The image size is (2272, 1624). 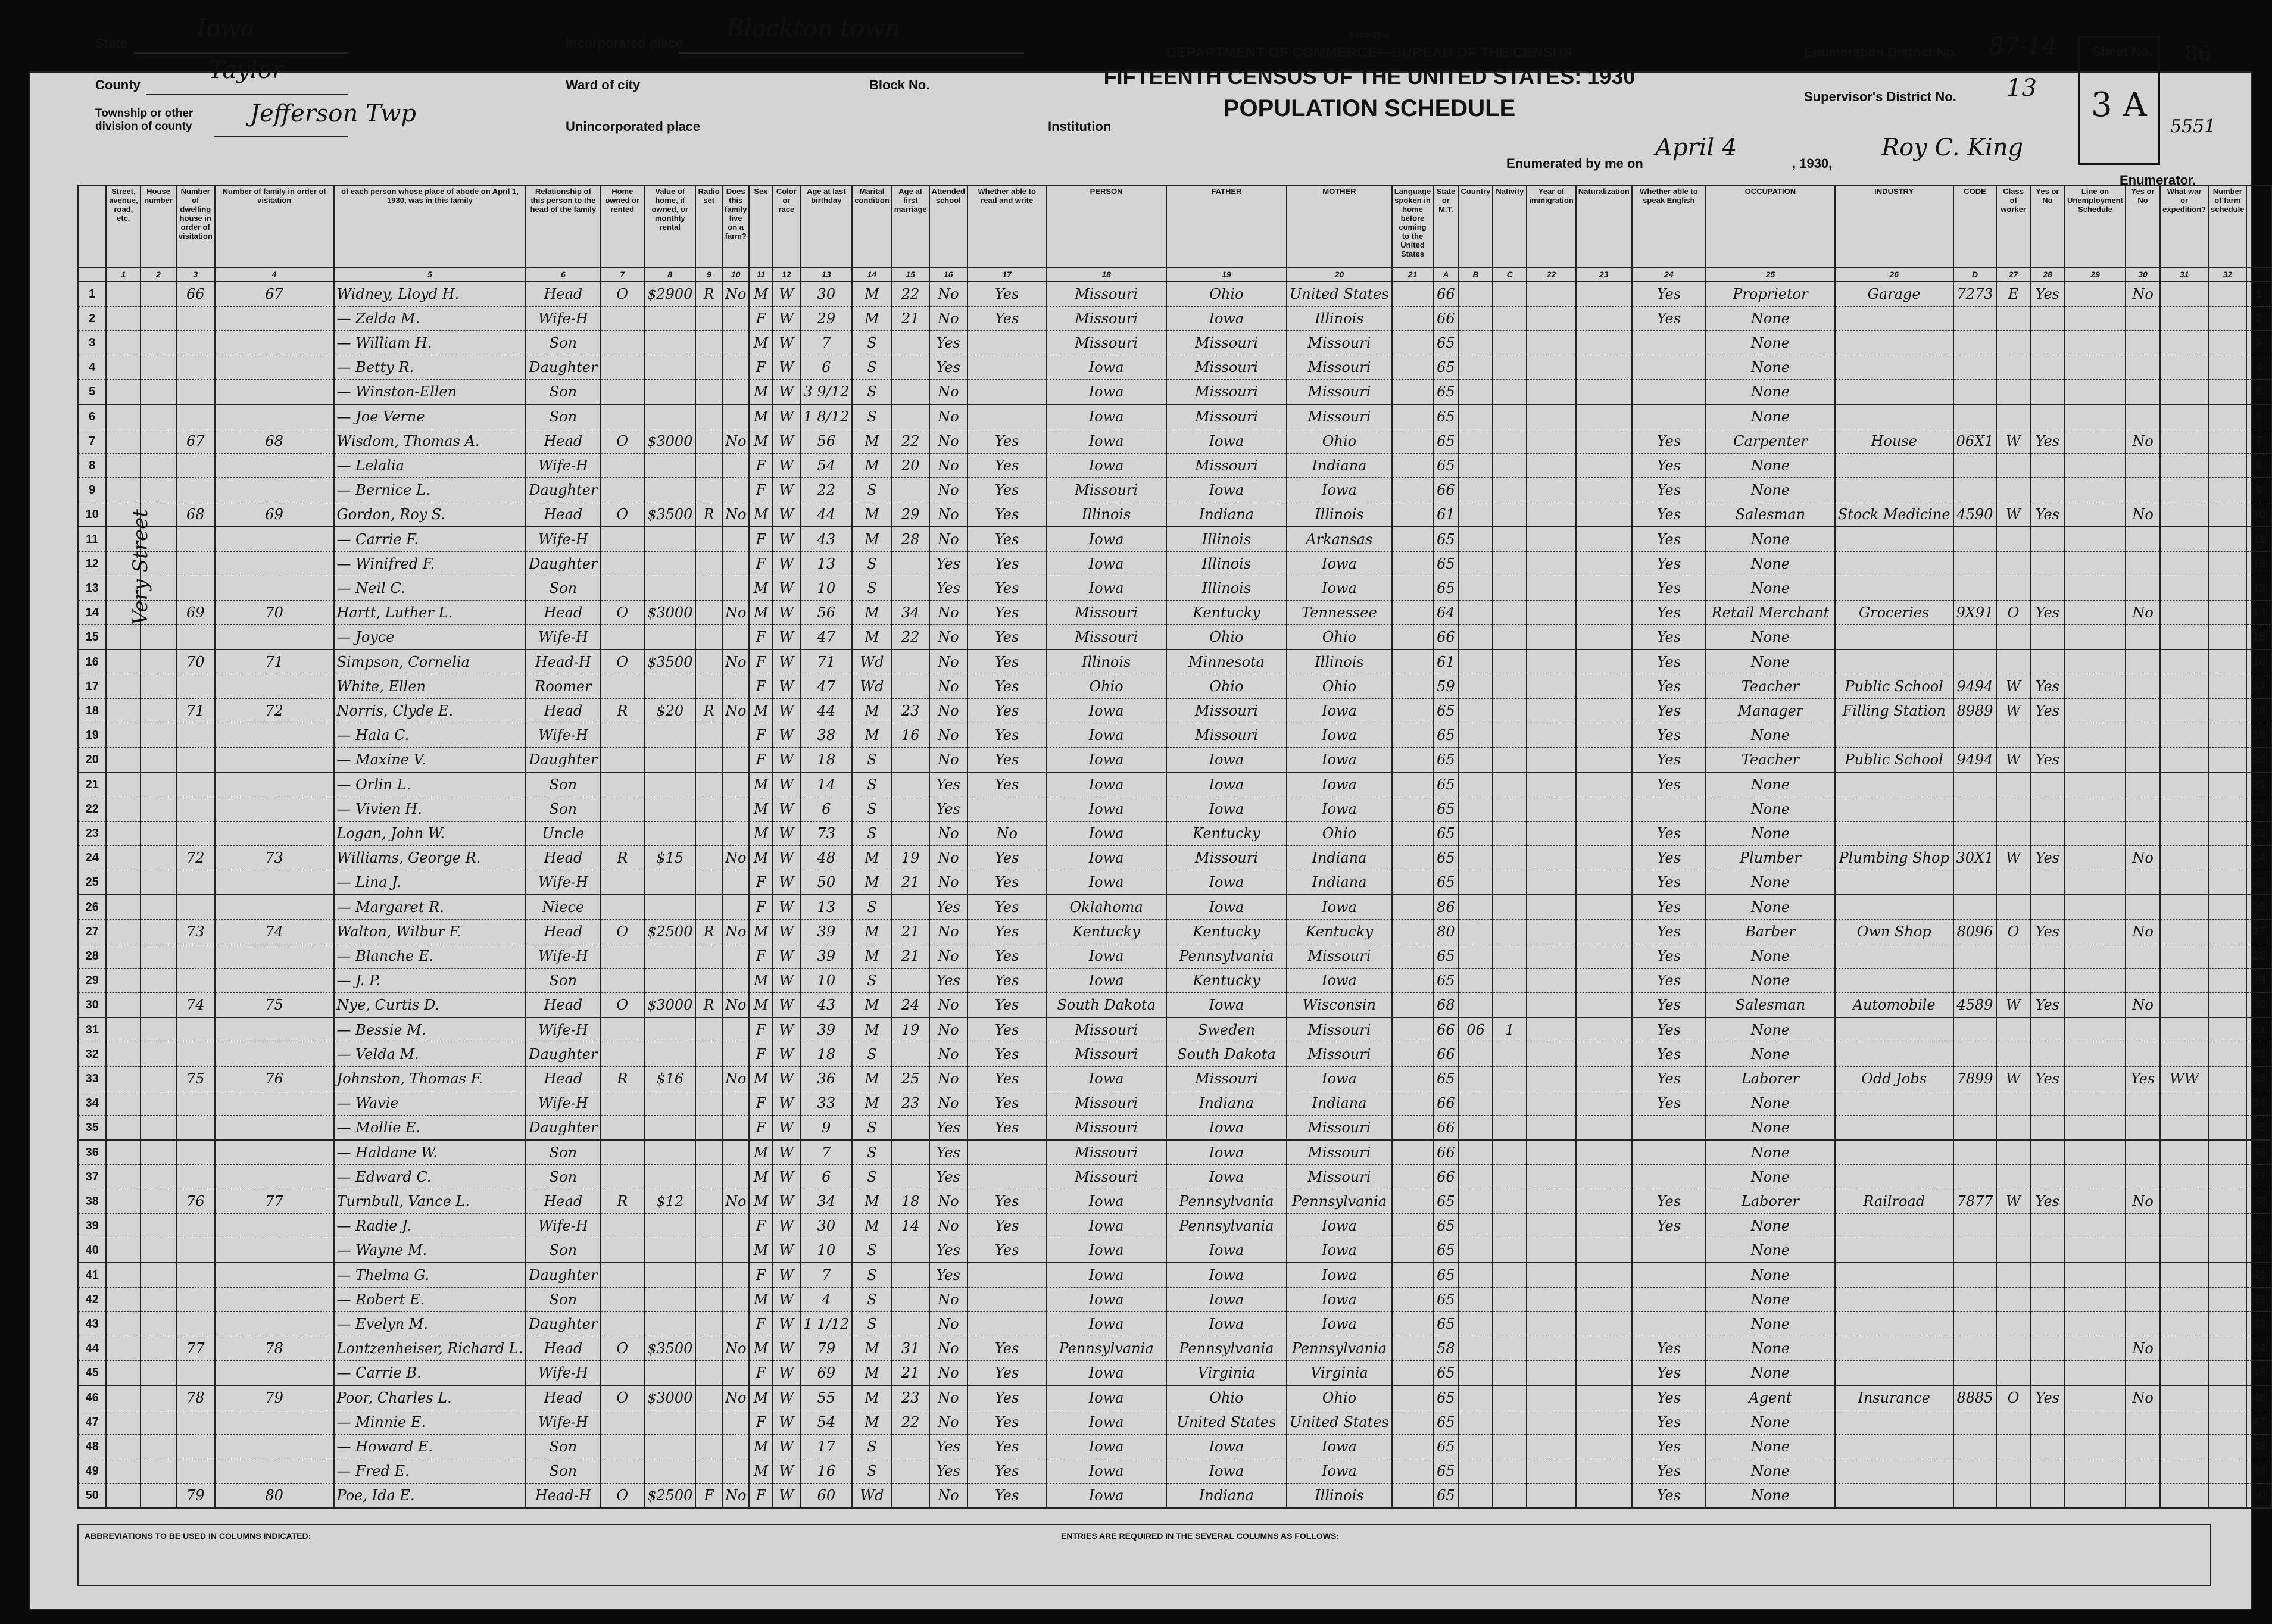 What do you see at coordinates (430, 465) in the screenshot?
I see `person-name: — Lelalia` at bounding box center [430, 465].